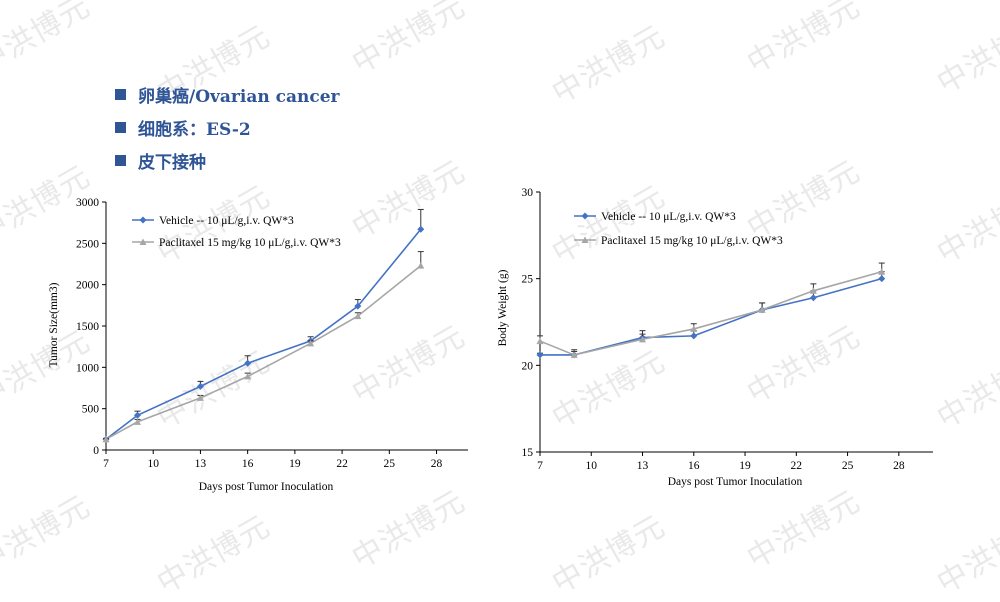 This screenshot has height=602, width=1000. Describe the element at coordinates (87, 286) in the screenshot. I see `y-tick-label: 2000` at that location.